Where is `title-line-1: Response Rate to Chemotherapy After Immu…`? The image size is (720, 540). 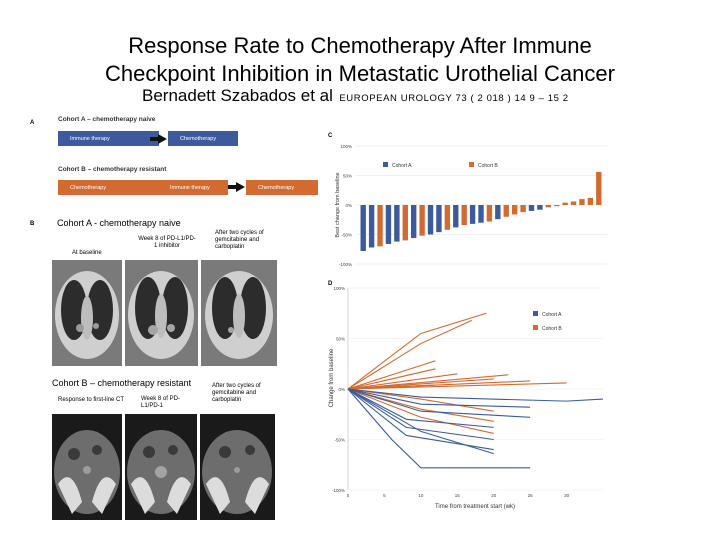 title-line-1: Response Rate to Chemotherapy After Immu… is located at coordinates (360, 45).